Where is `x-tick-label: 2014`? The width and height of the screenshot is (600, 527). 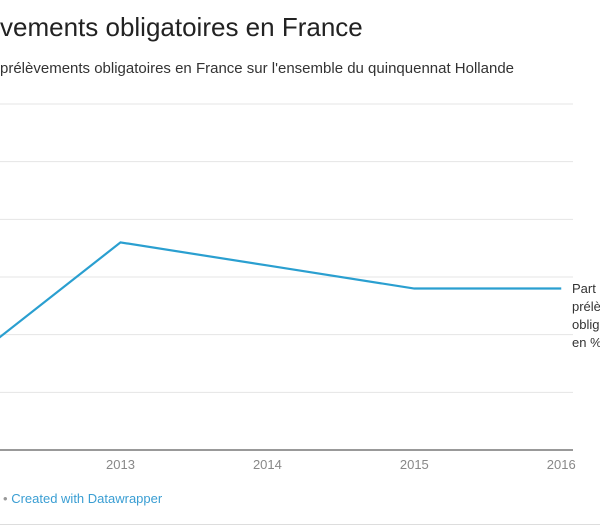 x-tick-label: 2014 is located at coordinates (267, 464).